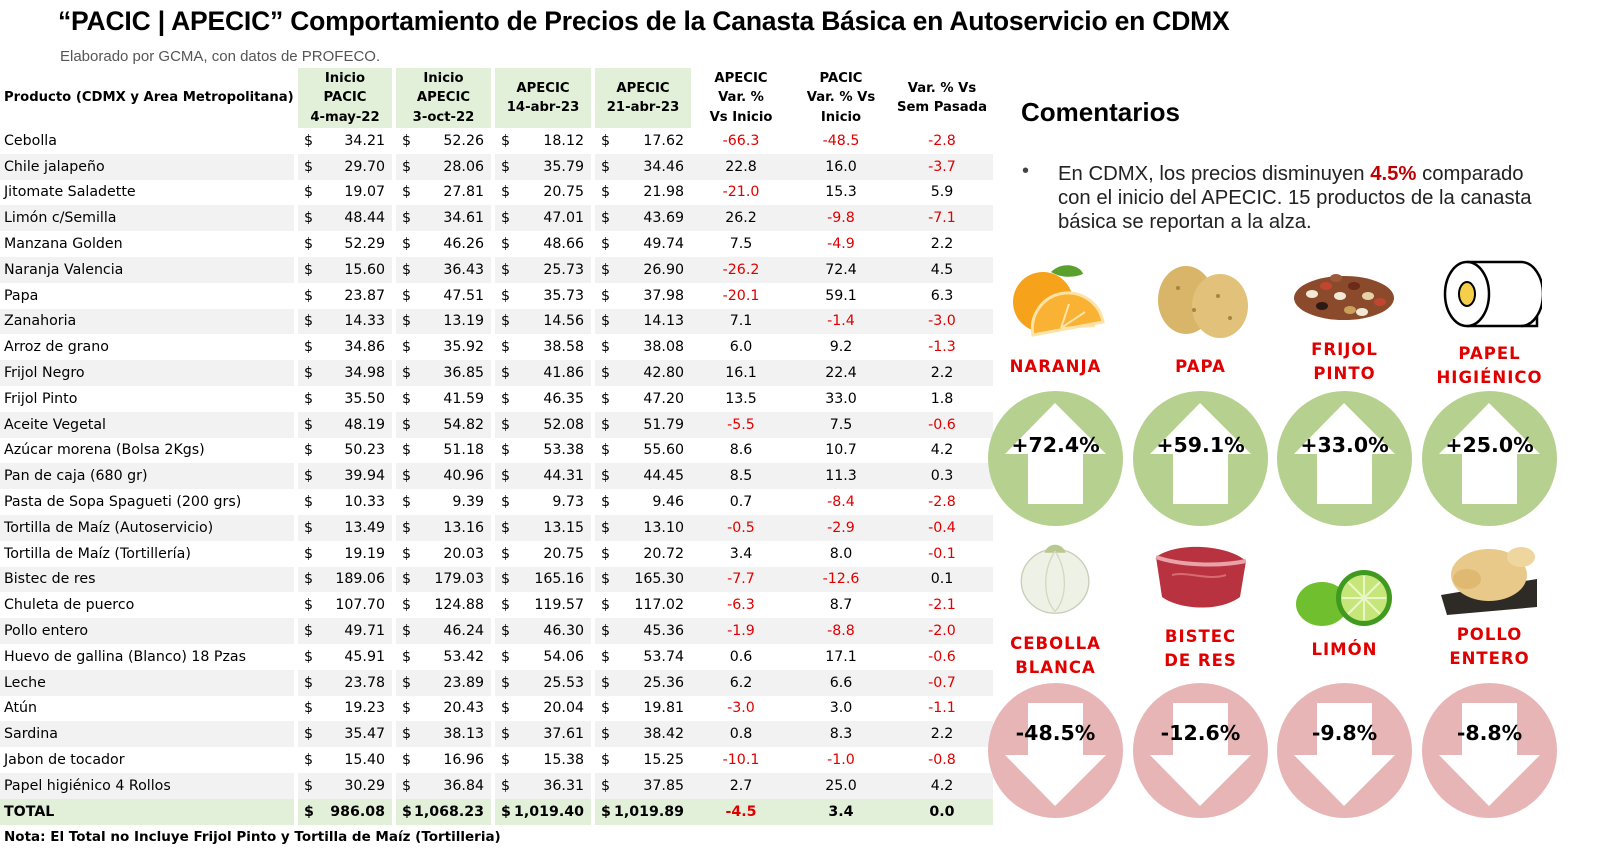 This screenshot has width=1600, height=867. What do you see at coordinates (841, 321) in the screenshot?
I see `variation-cell: -1.4` at bounding box center [841, 321].